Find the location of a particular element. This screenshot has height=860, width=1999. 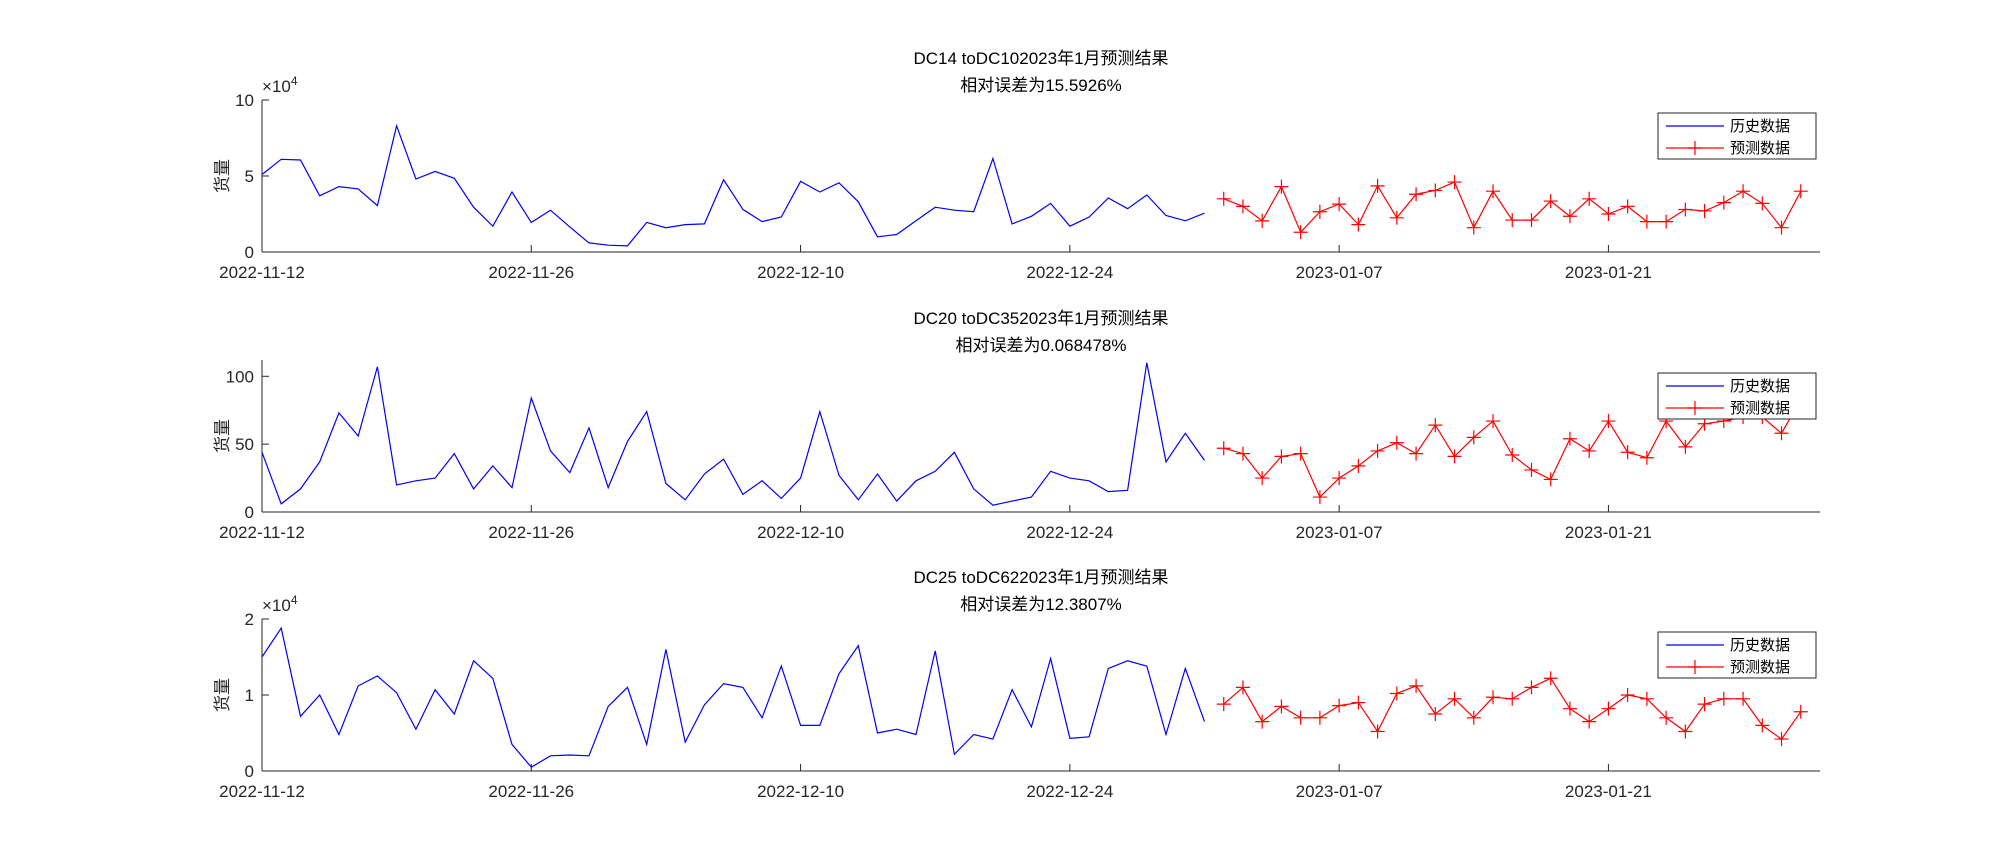

chart-subtitle: 相对误差为15.5926% is located at coordinates (1041, 85).